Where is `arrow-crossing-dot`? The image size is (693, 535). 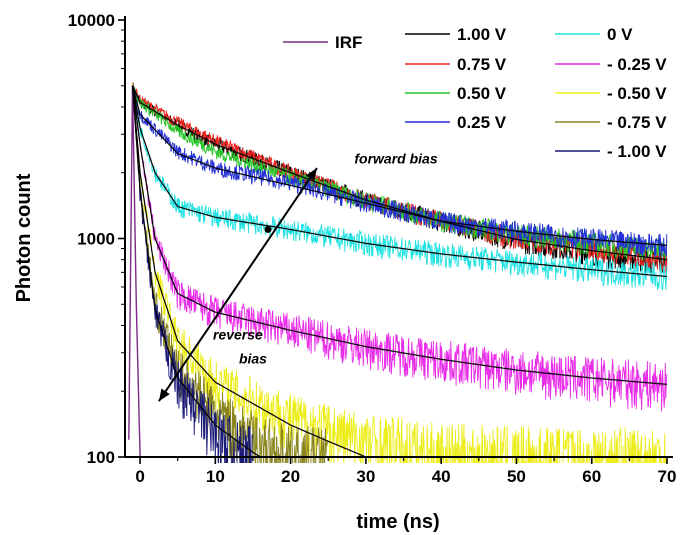 arrow-crossing-dot is located at coordinates (268, 229).